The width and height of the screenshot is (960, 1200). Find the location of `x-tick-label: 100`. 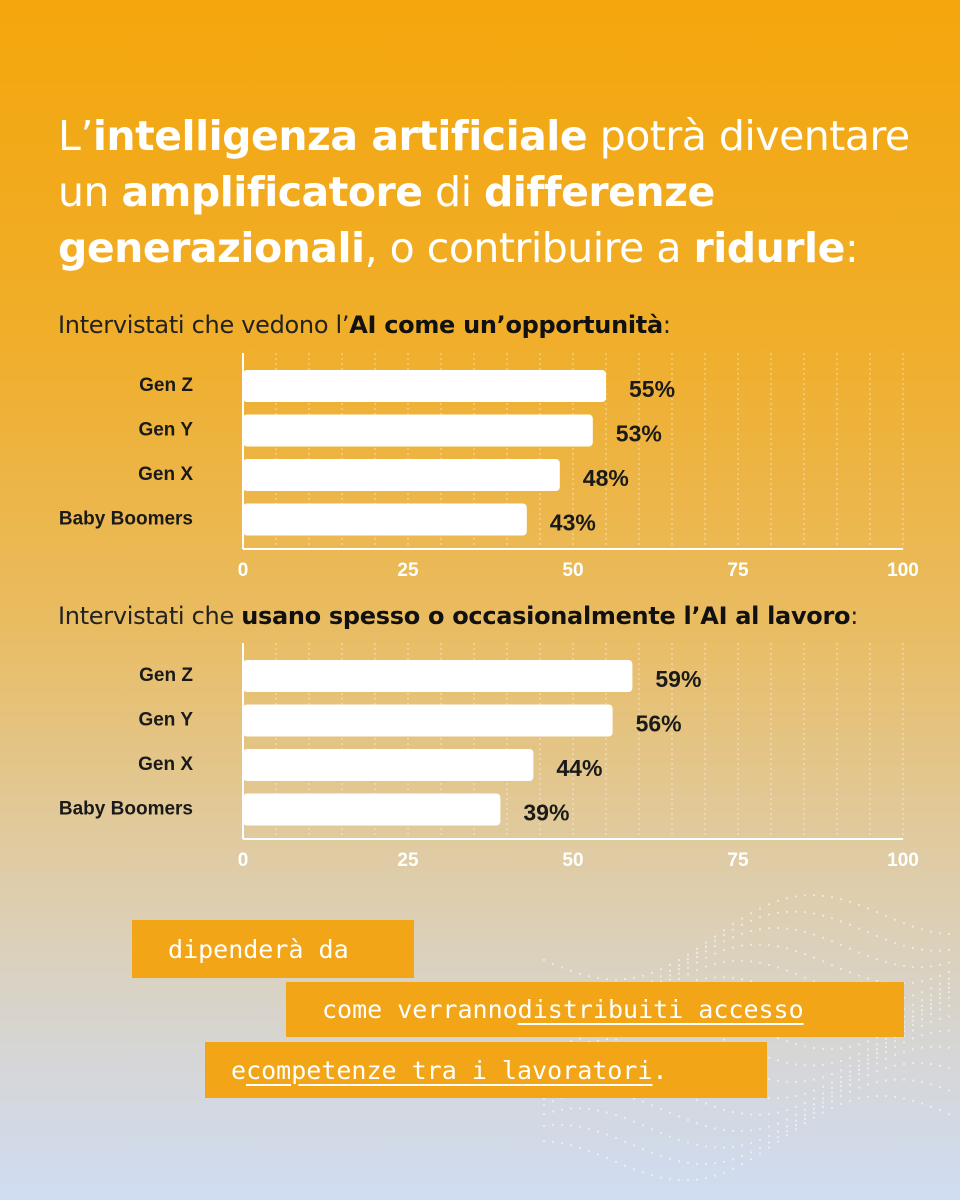

x-tick-label: 100 is located at coordinates (903, 860).